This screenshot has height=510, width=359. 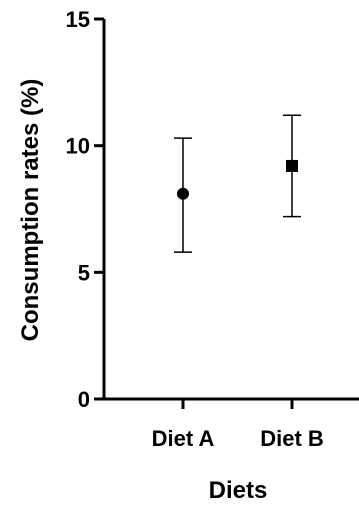 I want to click on y-tick-label: 10, so click(x=78, y=146).